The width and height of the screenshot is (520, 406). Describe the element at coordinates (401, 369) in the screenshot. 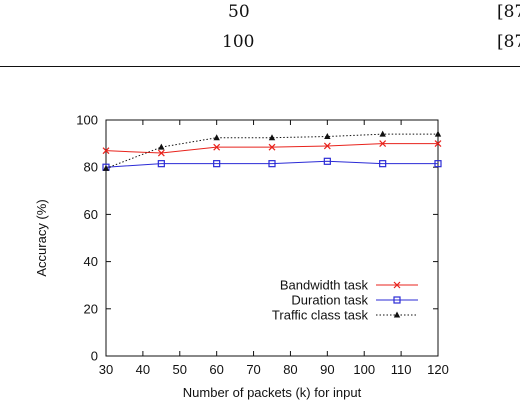

I see `x-tick-label: 110` at that location.